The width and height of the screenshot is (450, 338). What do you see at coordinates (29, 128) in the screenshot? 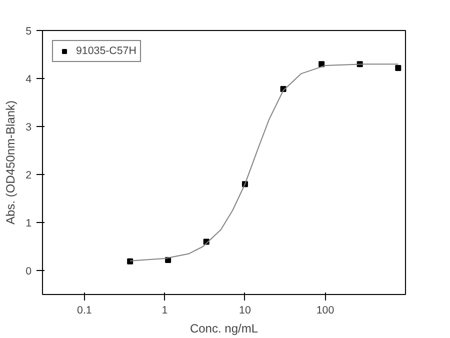
I see `y-tick-label: 3` at bounding box center [29, 128].